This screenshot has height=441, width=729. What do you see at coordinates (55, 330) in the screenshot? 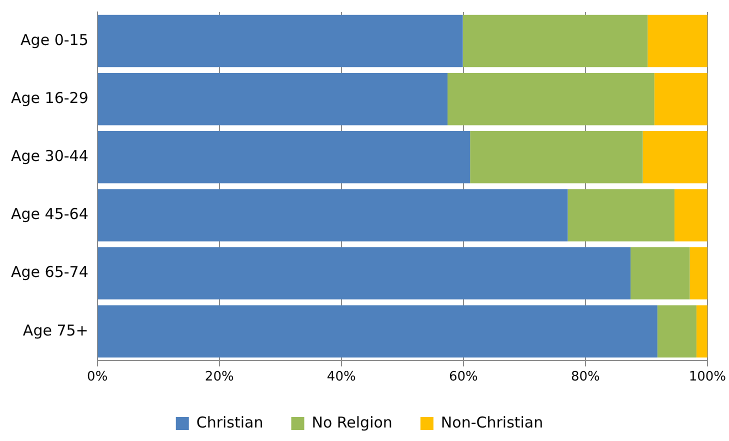
I see `y-tick-label: Age 75+` at bounding box center [55, 330].